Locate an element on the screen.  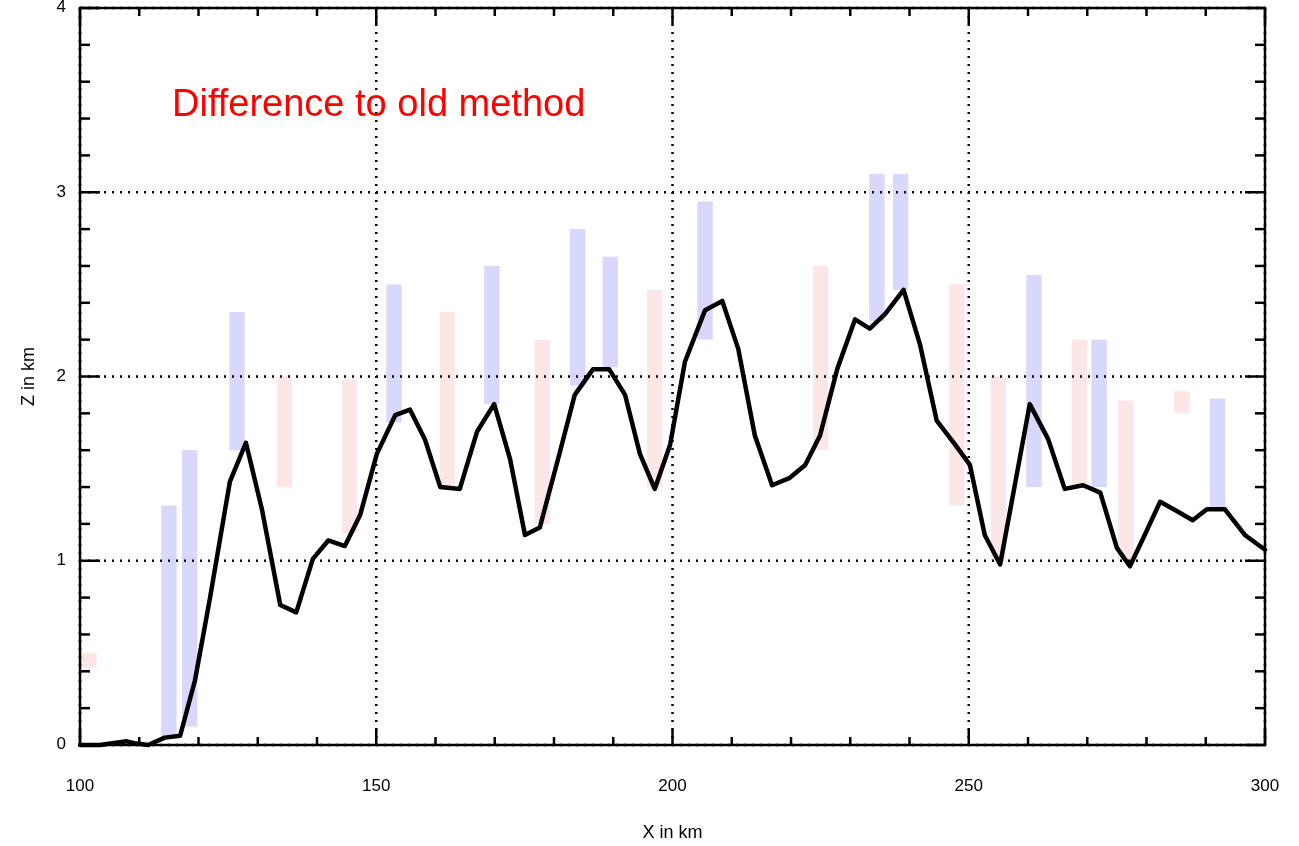
x-tick-label: 150 is located at coordinates (376, 785).